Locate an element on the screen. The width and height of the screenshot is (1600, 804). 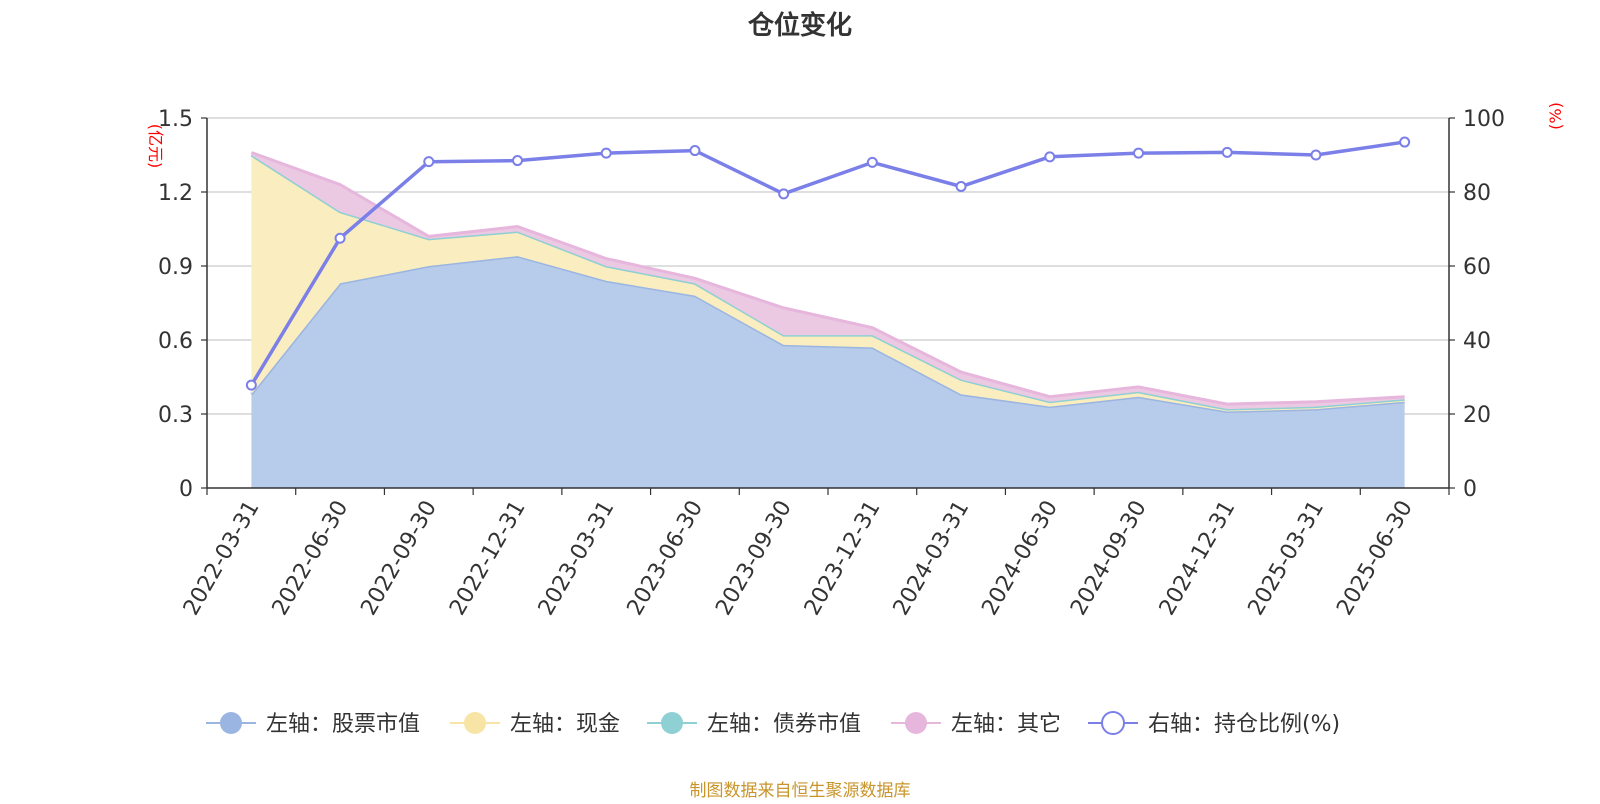
legend-label: 左轴：现金 is located at coordinates (565, 724).